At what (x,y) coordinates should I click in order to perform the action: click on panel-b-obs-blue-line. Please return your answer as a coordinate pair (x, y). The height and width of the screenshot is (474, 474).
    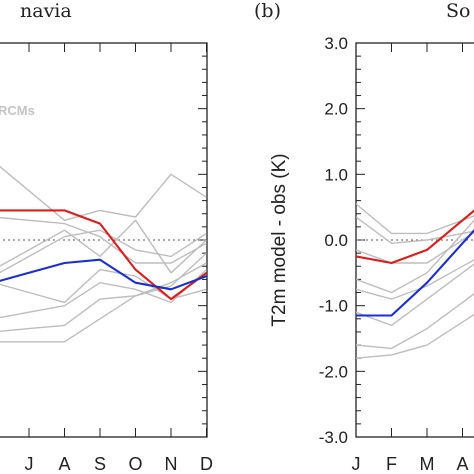
    Looking at the image, I should click on (415, 272).